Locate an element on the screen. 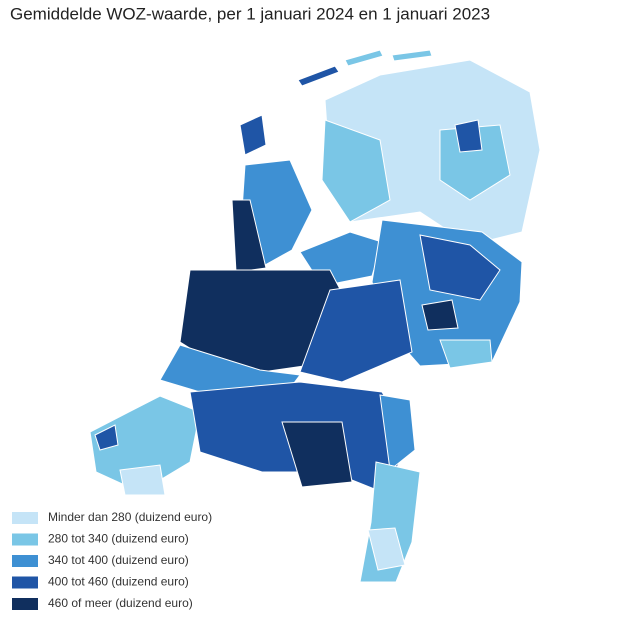 This screenshot has width=626, height=617. legend-label: 340 tot 400 (duizend euro) is located at coordinates (118, 560).